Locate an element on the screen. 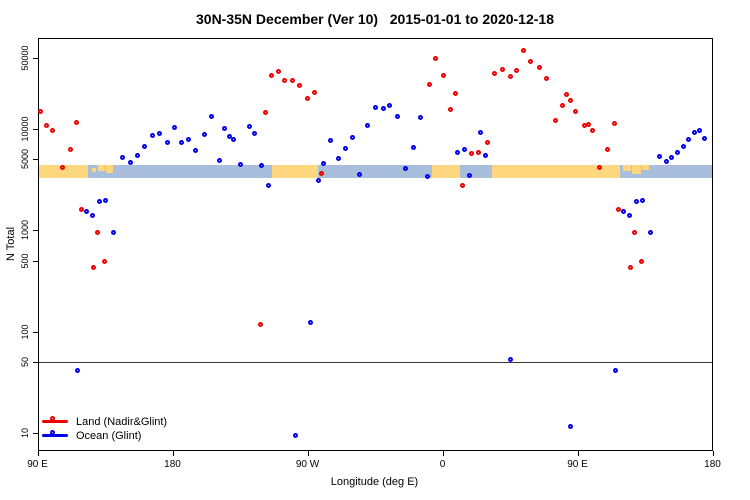 The height and width of the screenshot is (500, 750). map-strip-ocean-segment is located at coordinates (180, 171).